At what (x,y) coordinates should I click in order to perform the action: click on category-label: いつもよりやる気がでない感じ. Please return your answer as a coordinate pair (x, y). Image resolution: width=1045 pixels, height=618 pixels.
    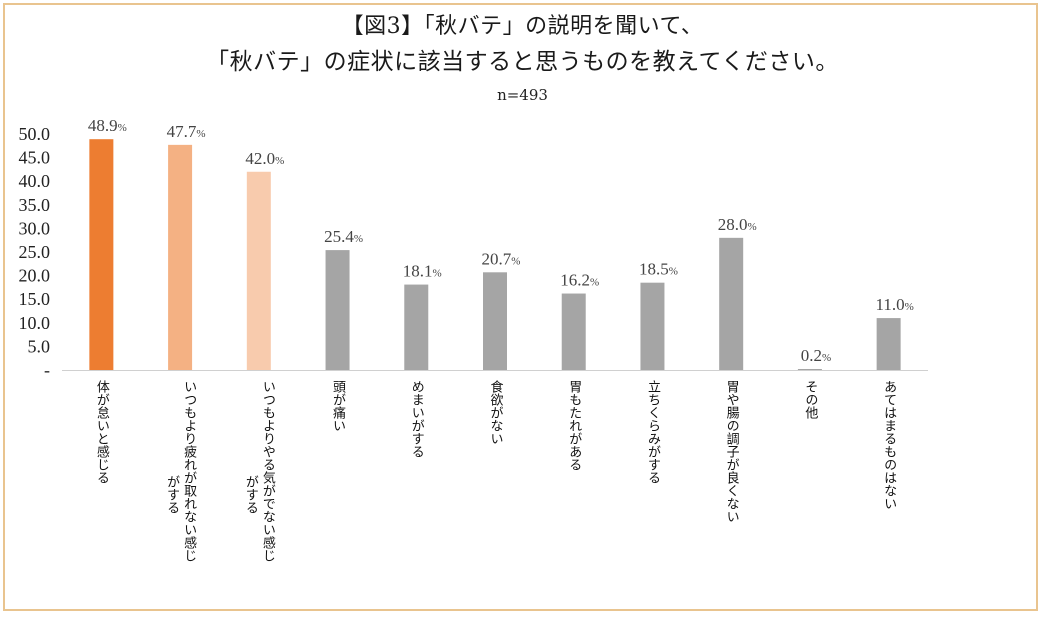
    Looking at the image, I should click on (268, 471).